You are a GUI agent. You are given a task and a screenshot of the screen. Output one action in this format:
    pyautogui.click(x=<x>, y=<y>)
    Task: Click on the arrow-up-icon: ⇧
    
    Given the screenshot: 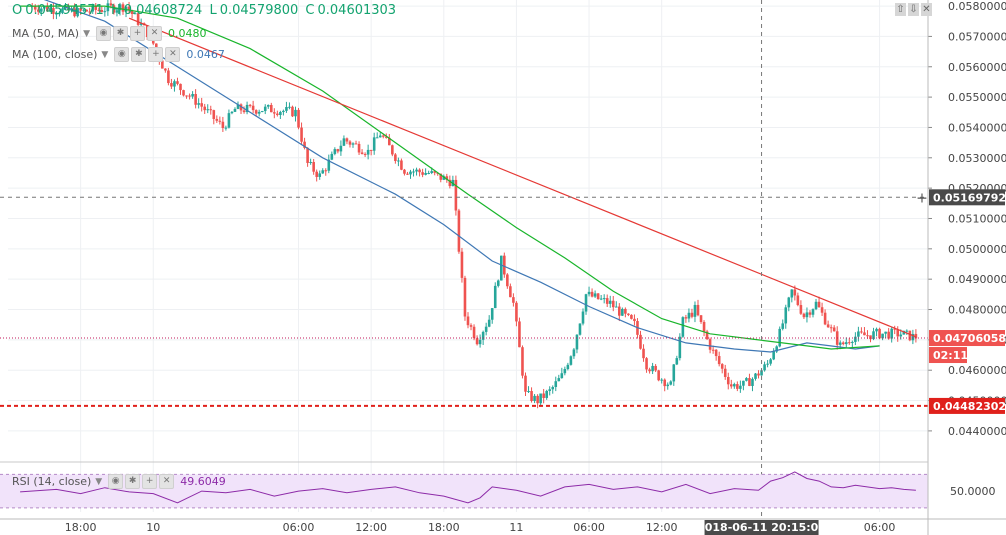 What is the action you would take?
    pyautogui.click(x=900, y=9)
    